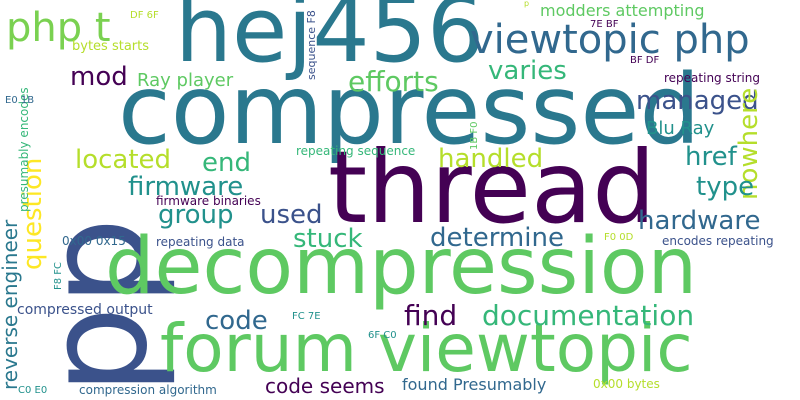  Describe the element at coordinates (208, 201) in the screenshot. I see `word-firmware-binaries: firmware binaries` at that location.